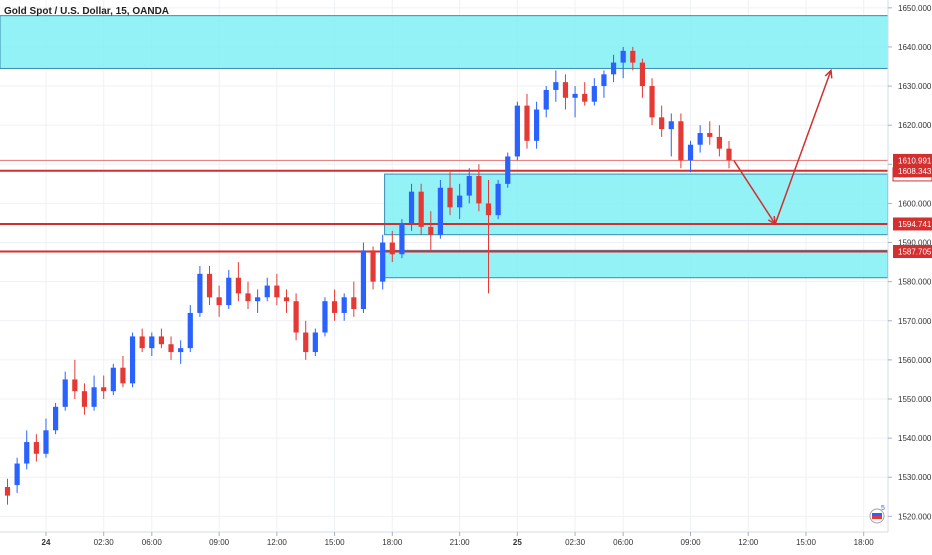 Image resolution: width=932 pixels, height=555 pixels. I want to click on time-tick-label: 18:00, so click(864, 542).